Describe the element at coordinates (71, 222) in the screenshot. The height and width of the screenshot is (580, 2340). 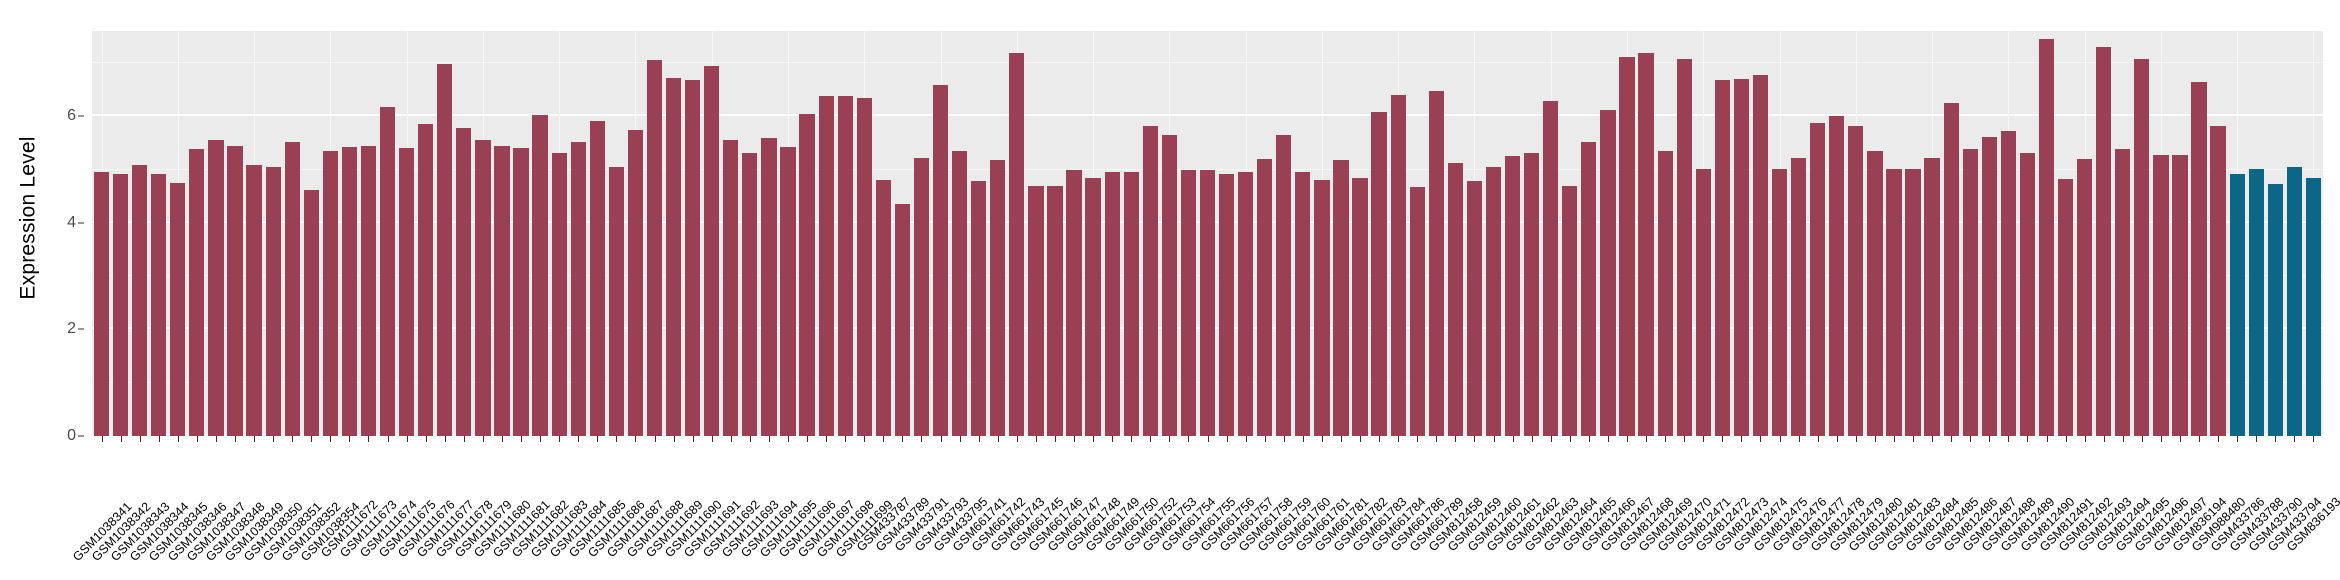
I see `y-tick-label: 4` at that location.